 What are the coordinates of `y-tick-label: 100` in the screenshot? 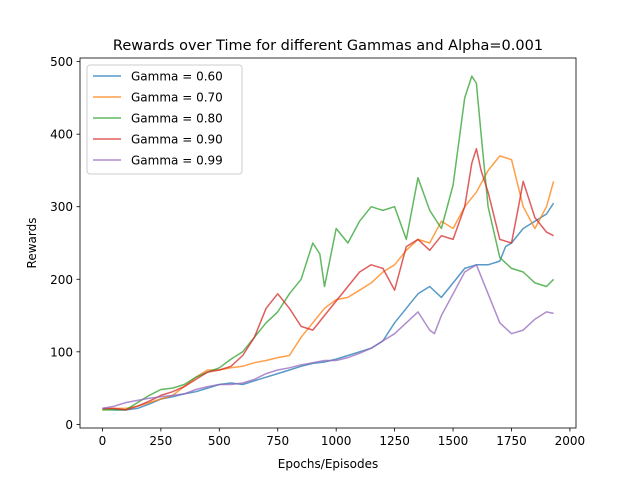 It's located at (61, 352).